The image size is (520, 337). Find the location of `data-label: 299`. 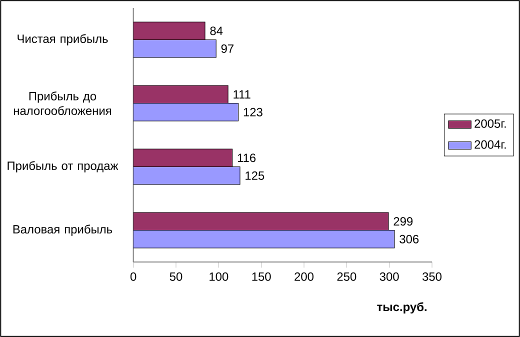

data-label: 299 is located at coordinates (403, 221).